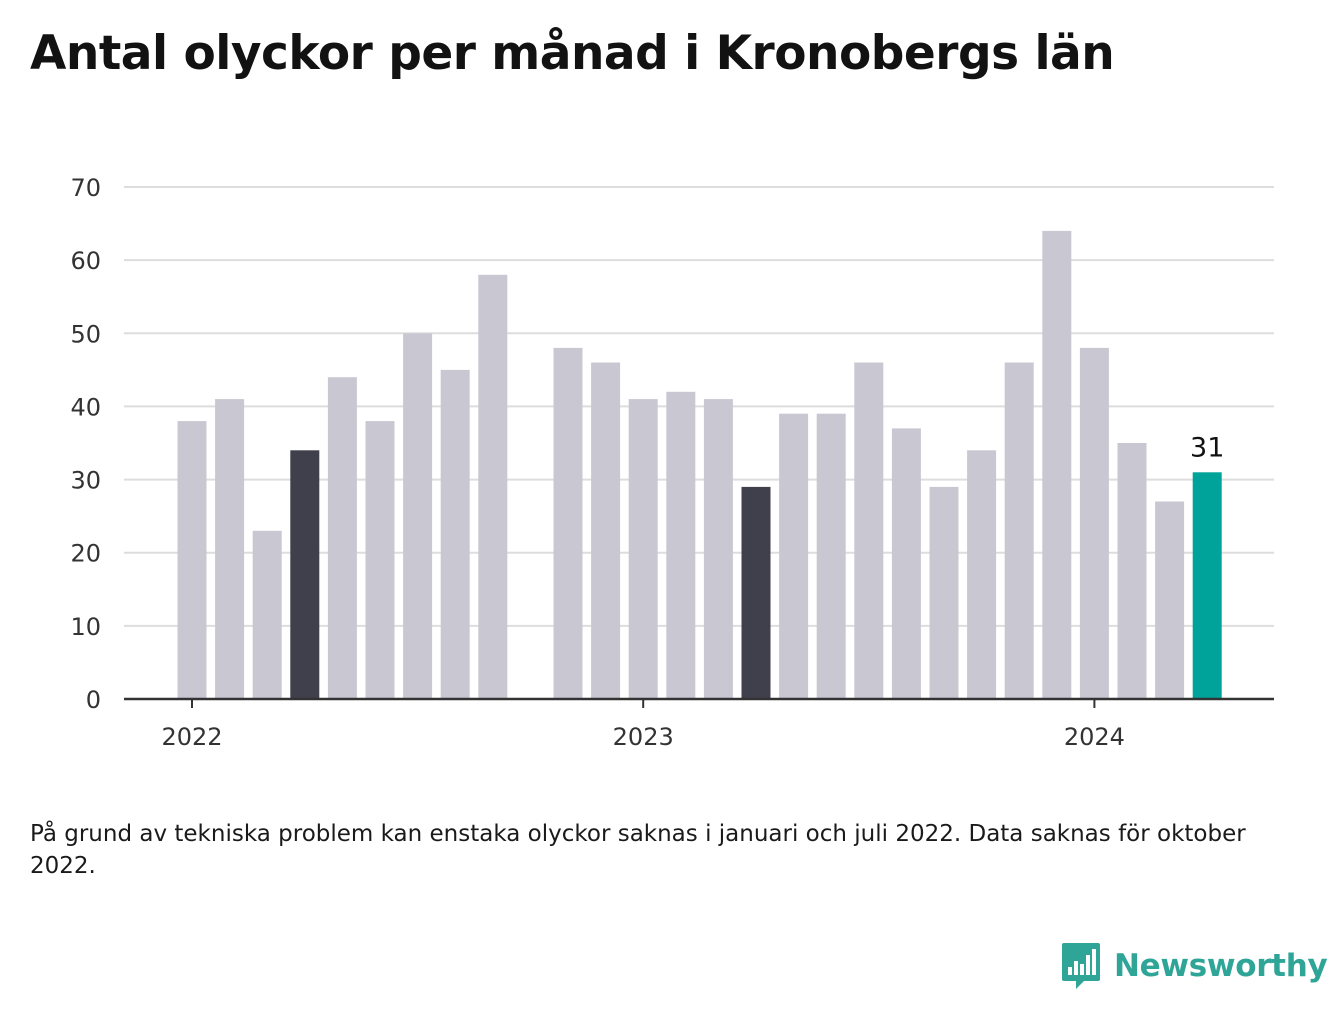 The height and width of the screenshot is (1020, 1340). What do you see at coordinates (85, 261) in the screenshot?
I see `y-tick-label: 60` at bounding box center [85, 261].